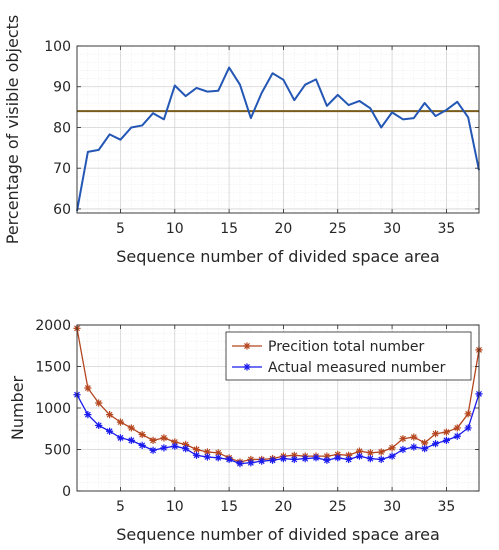  Describe the element at coordinates (62, 210) in the screenshot. I see `y-tick-label: 60` at that location.